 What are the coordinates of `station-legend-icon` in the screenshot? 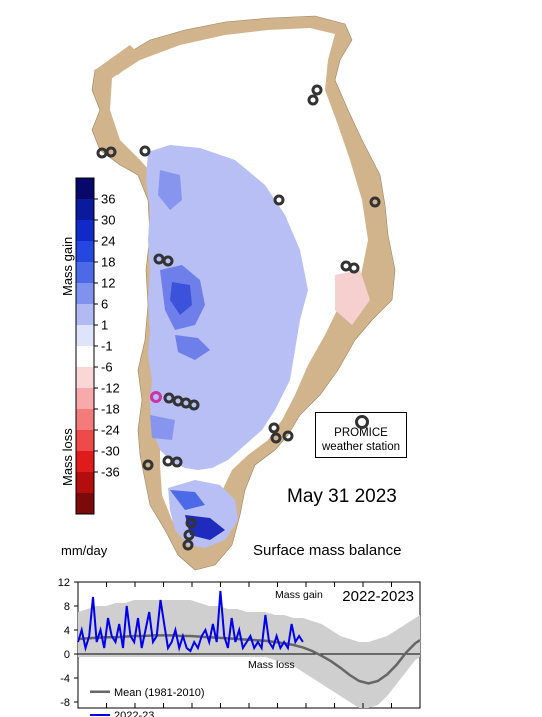 It's located at (362, 422).